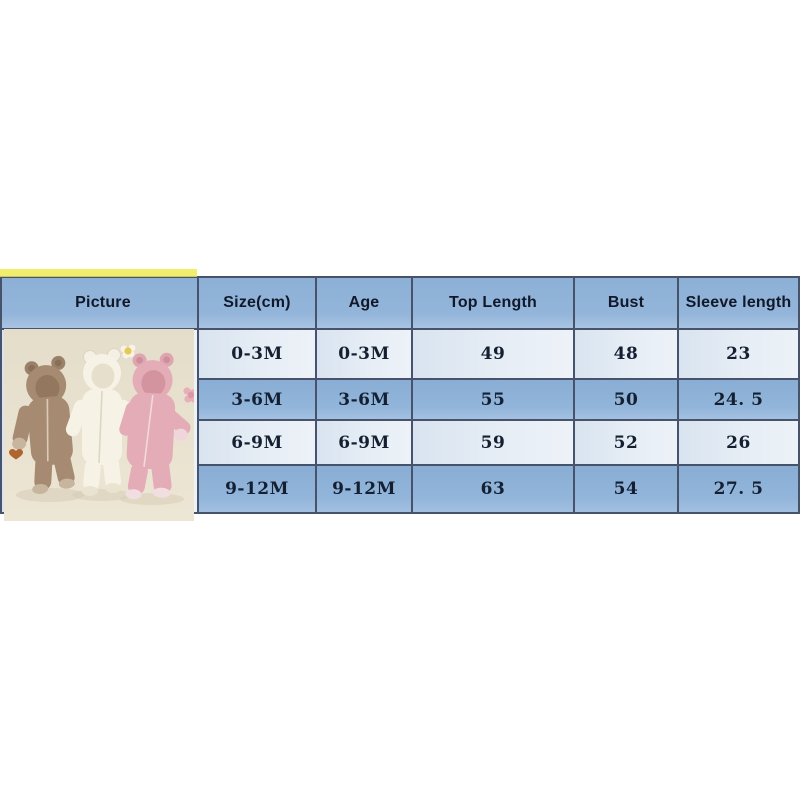  What do you see at coordinates (99, 425) in the screenshot?
I see `product-photo` at bounding box center [99, 425].